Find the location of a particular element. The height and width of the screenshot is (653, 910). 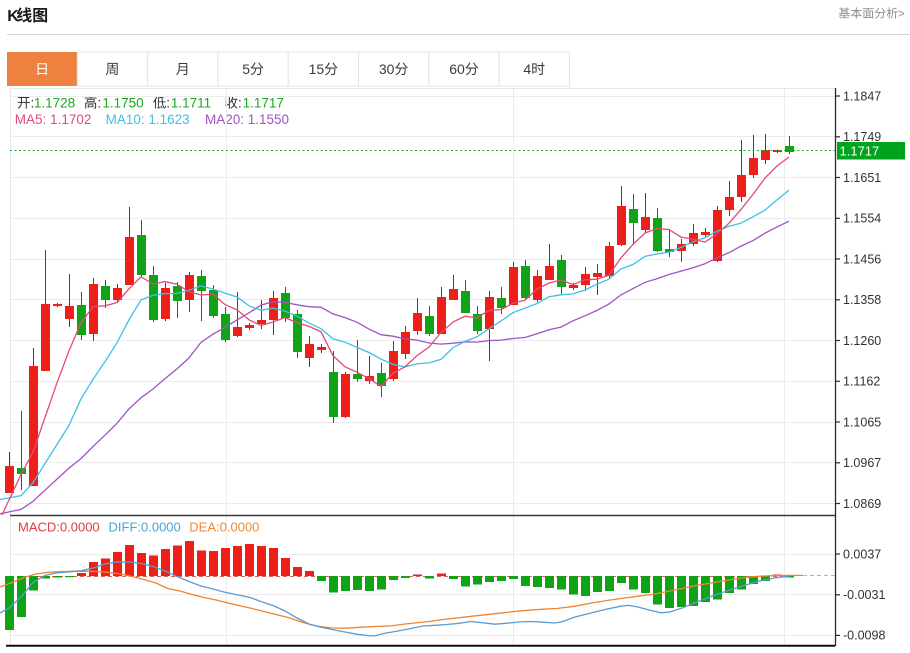

svg-text: DIFF:0.0000 is located at coordinates (145, 527).